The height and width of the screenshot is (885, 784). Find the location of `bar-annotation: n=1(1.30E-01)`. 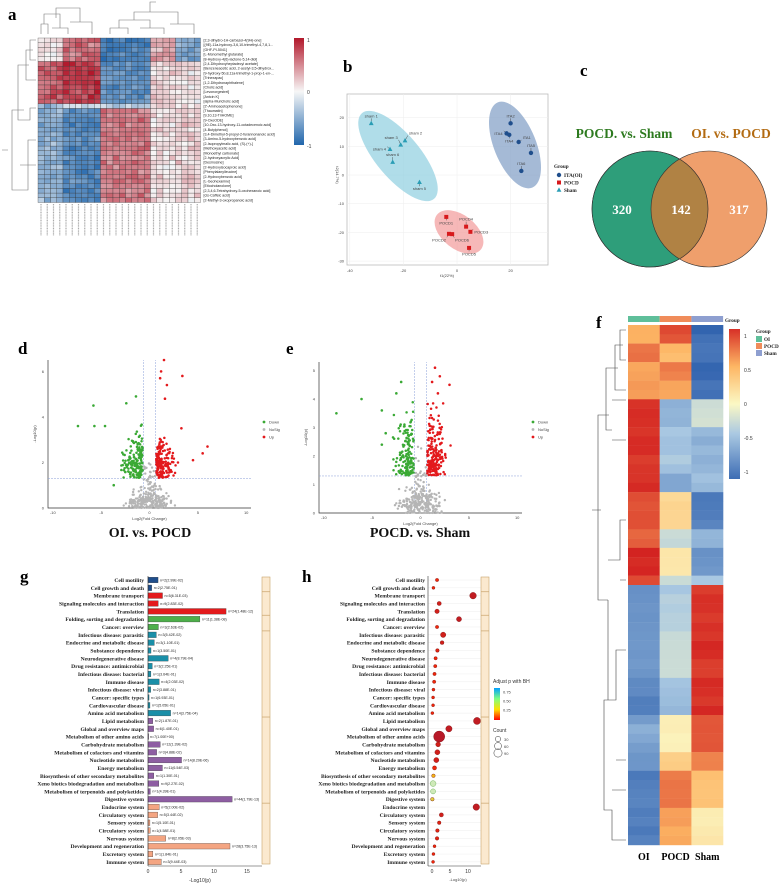

bar-annotation: n=1(1.30E-01) is located at coordinates (167, 776).